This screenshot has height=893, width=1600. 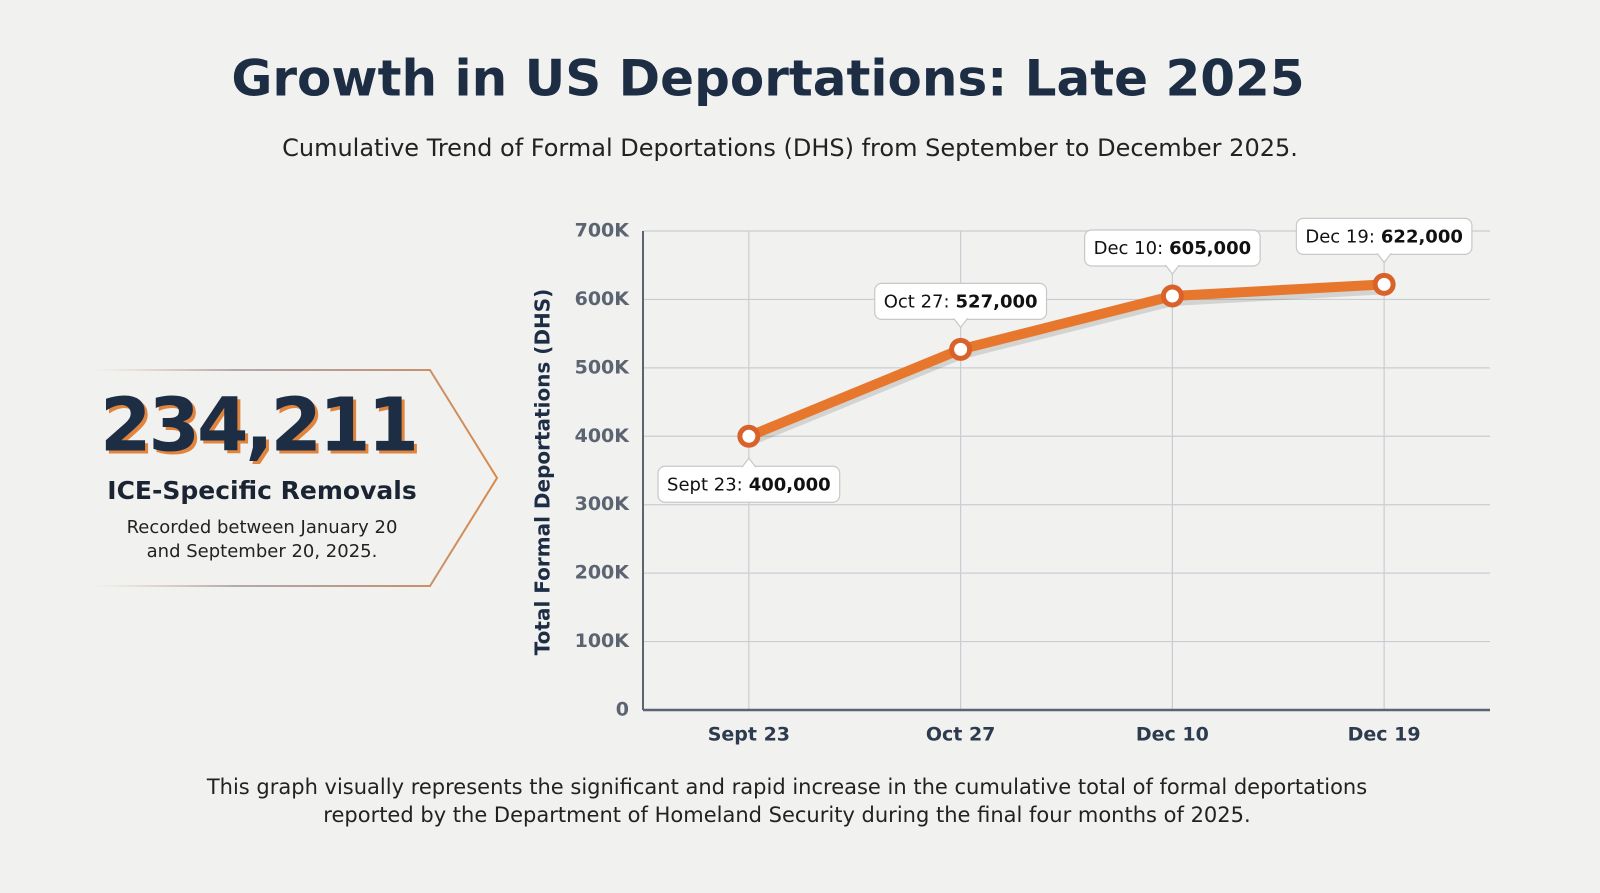 I want to click on annotation-text: Oct 27: 527,000, so click(x=961, y=301).